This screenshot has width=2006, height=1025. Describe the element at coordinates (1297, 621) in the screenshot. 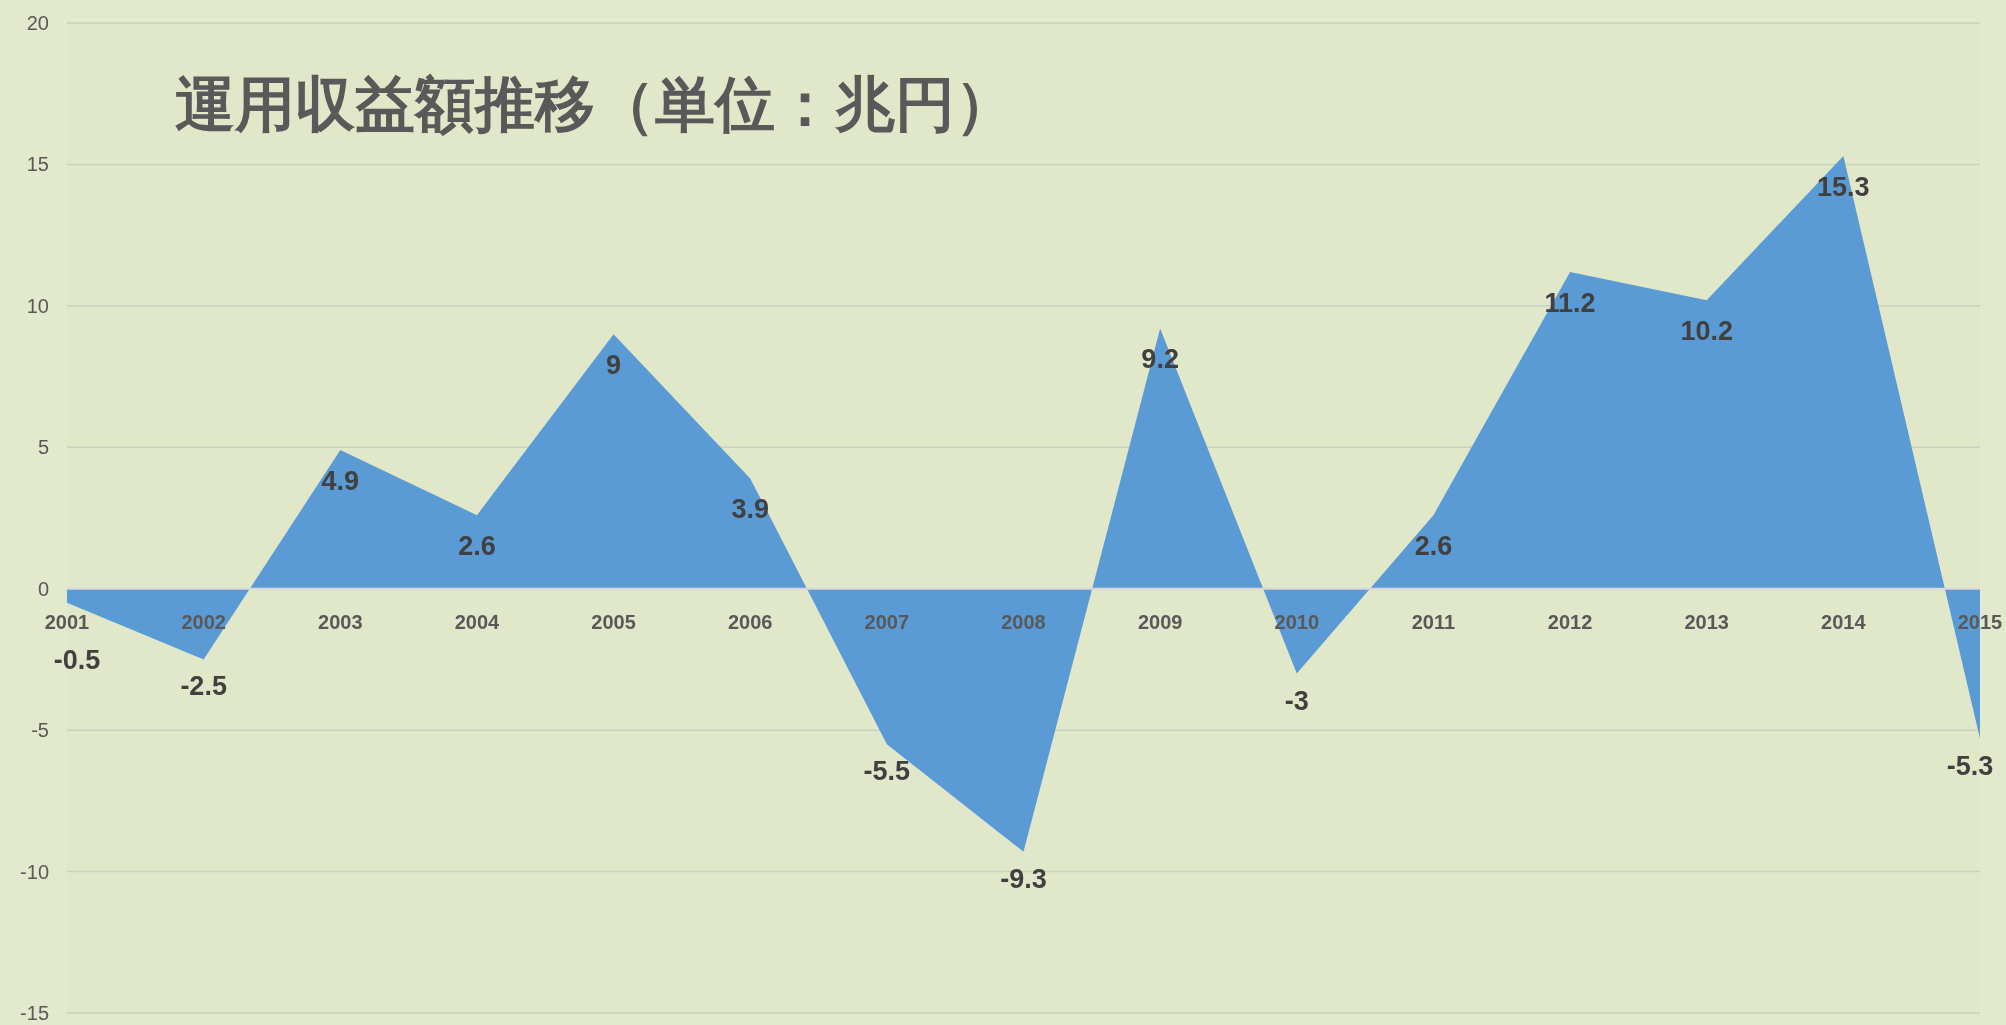

I see `x-tick-label: 2010` at that location.